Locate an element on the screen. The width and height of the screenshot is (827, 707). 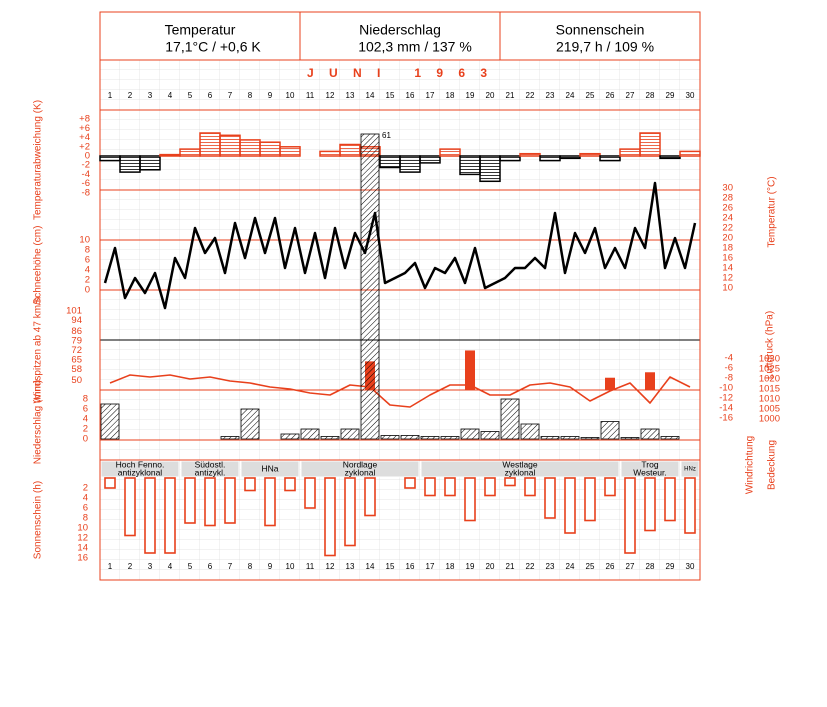
day-label: 21 is located at coordinates (510, 566).